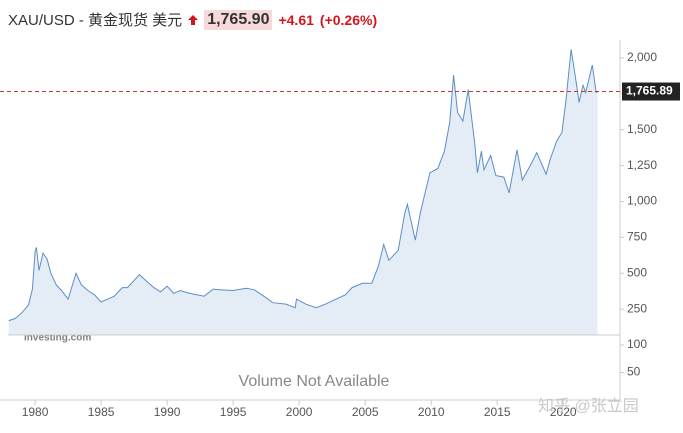  Describe the element at coordinates (299, 412) in the screenshot. I see `x-tick-label: 2000` at that location.